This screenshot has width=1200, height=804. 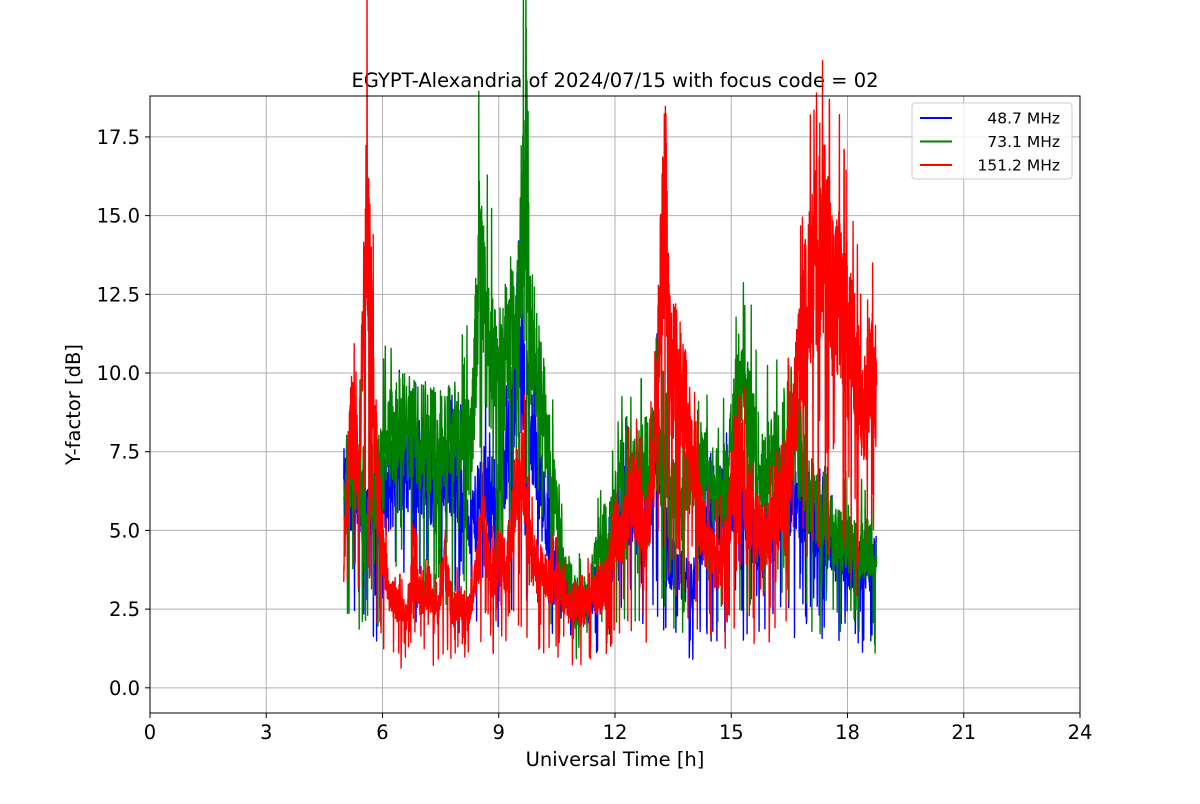 What do you see at coordinates (124, 609) in the screenshot?
I see `y-tick-label: 2.5` at bounding box center [124, 609].